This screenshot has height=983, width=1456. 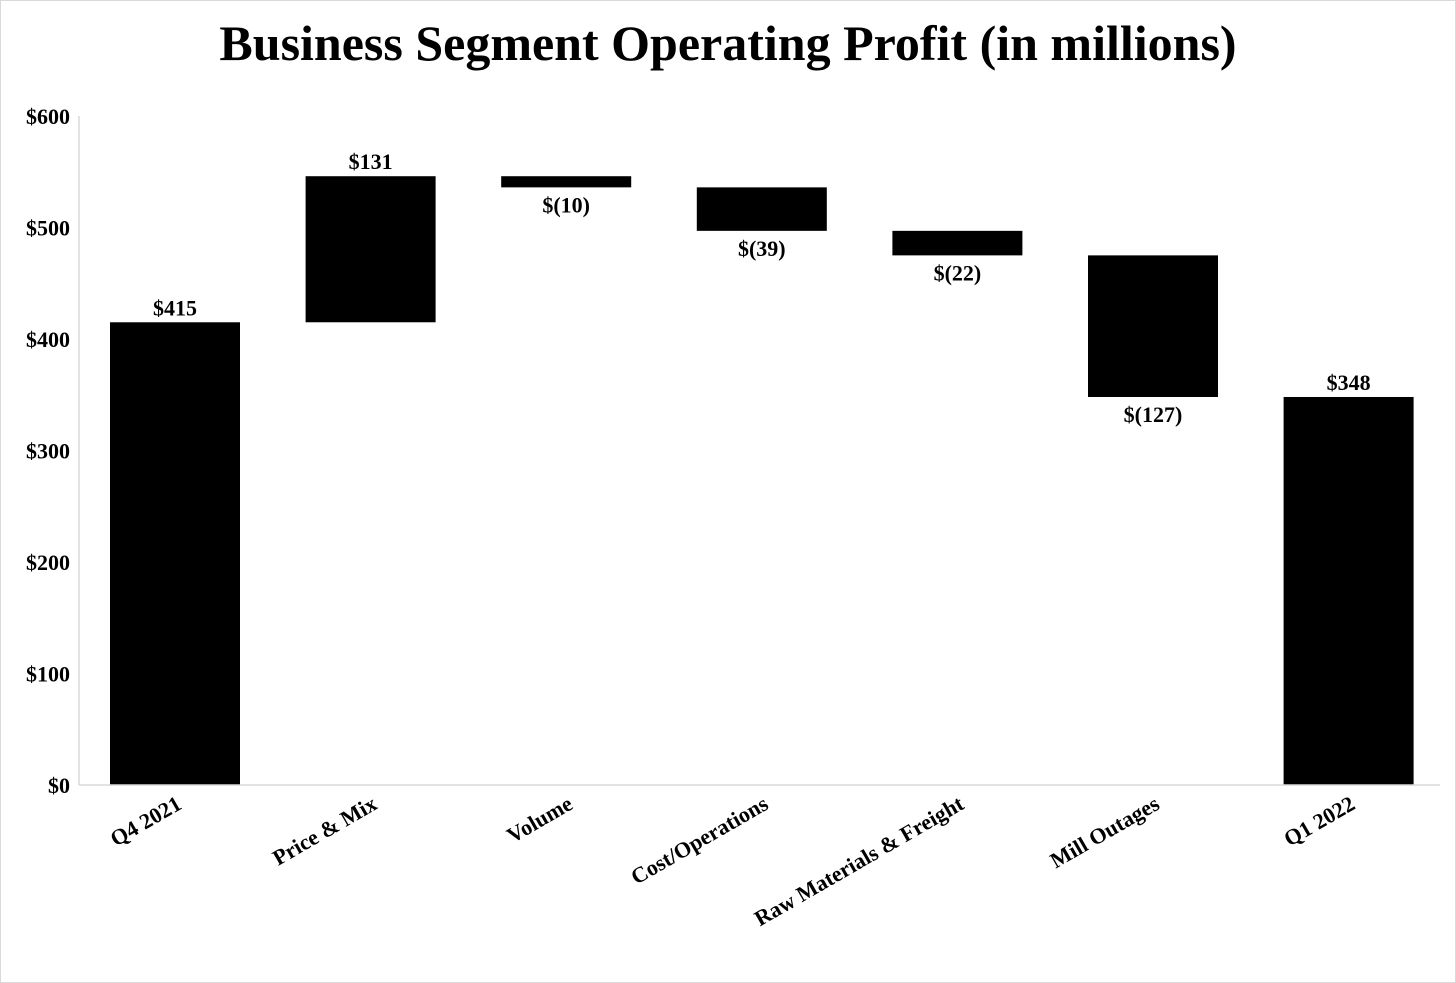 I want to click on y-axis: $0 $100 $200 $300 $400 $500 $600, so click(x=53, y=451).